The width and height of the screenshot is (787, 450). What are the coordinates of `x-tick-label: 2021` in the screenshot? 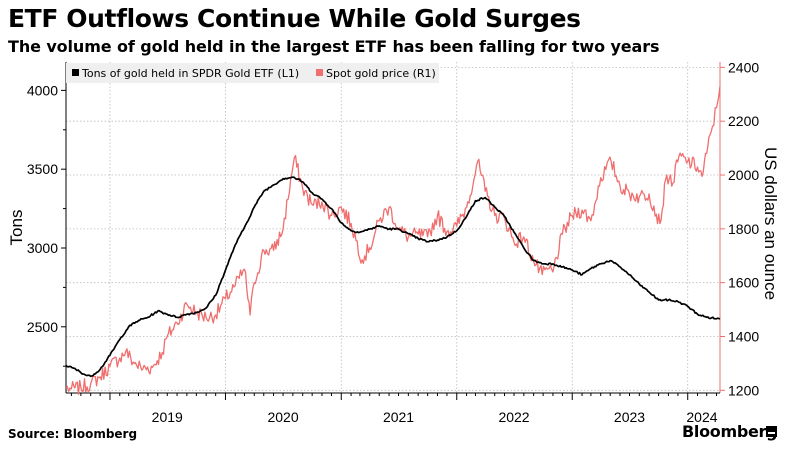 It's located at (398, 417).